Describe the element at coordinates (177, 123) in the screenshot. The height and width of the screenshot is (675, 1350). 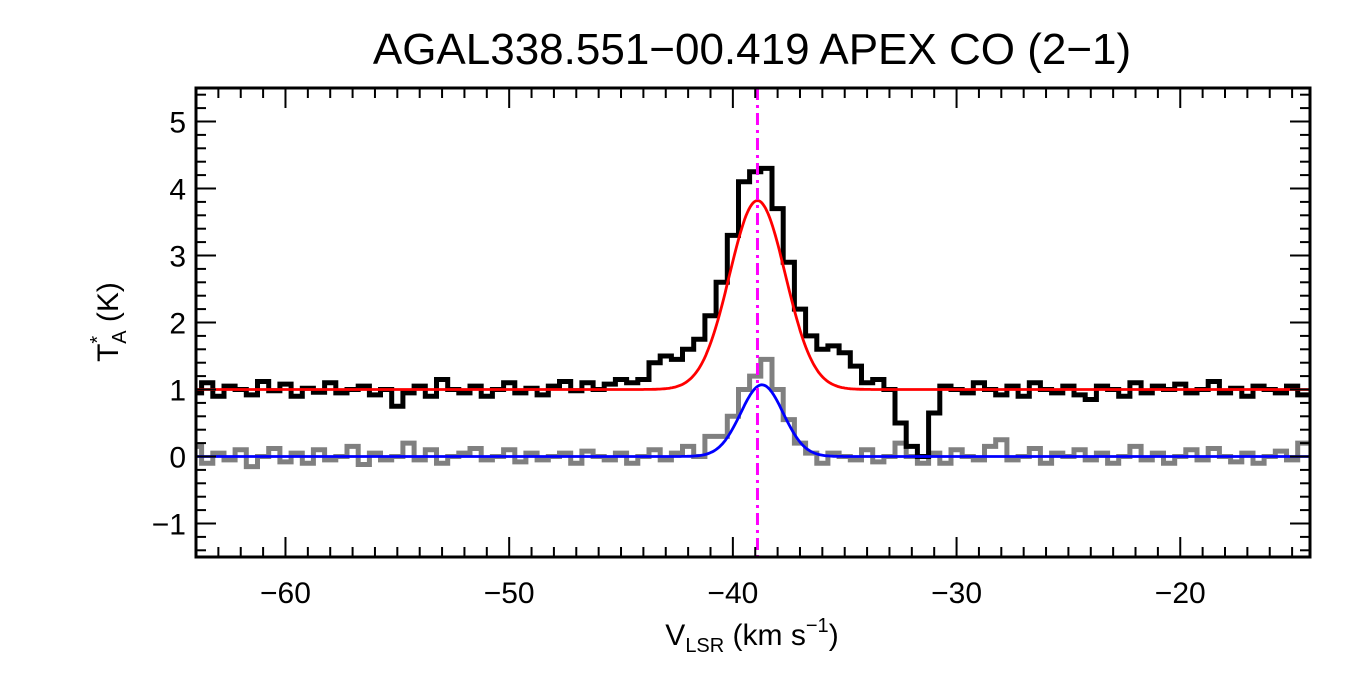
I see `y-tick-label: 5` at that location.